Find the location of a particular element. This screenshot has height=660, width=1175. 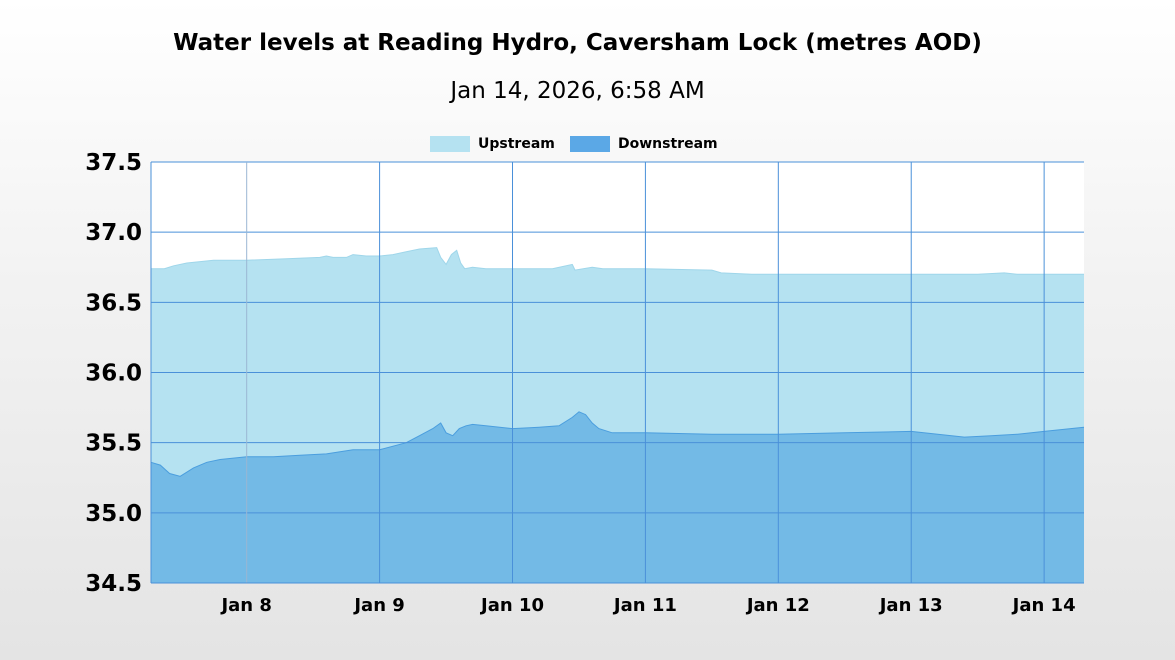

legend-swatch-upstream is located at coordinates (450, 144).